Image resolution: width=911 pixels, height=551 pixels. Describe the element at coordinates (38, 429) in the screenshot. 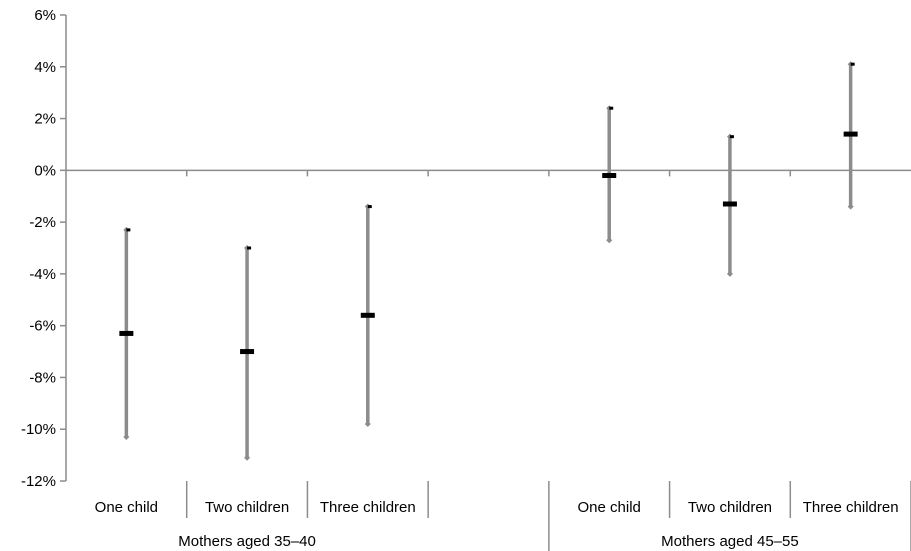

I see `y-tick-label: -10%` at that location.